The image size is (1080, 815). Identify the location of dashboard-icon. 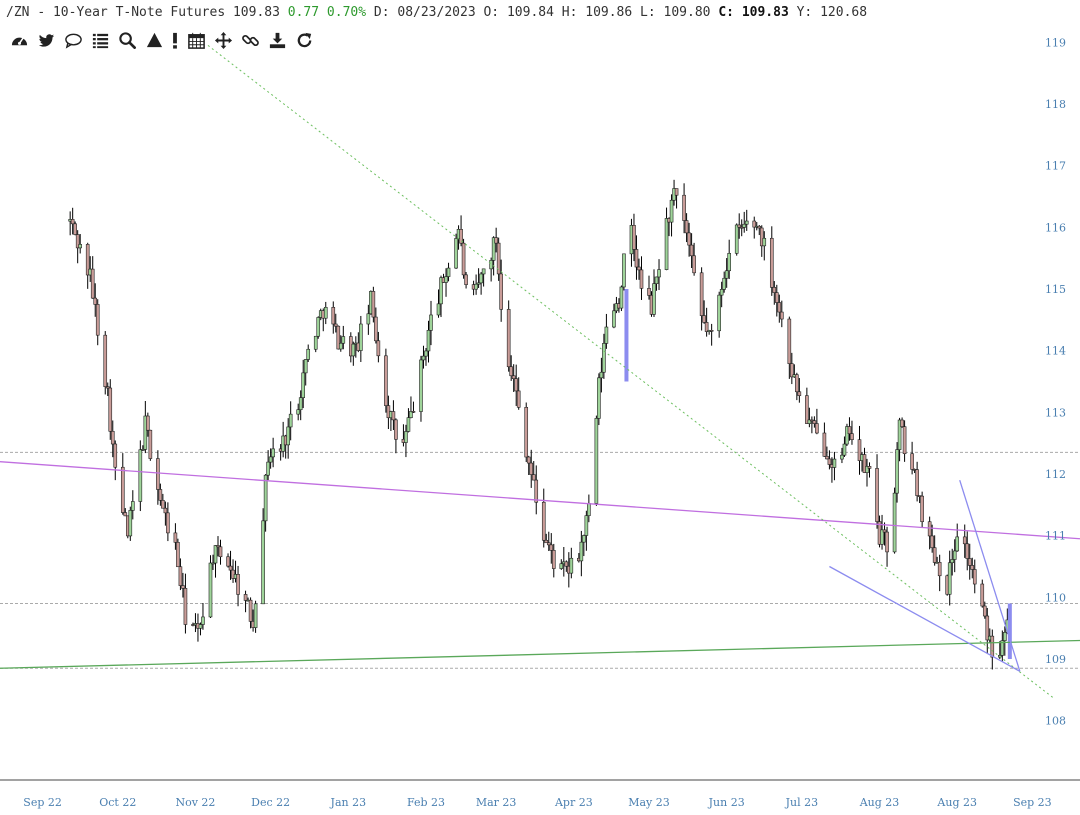
(19, 40).